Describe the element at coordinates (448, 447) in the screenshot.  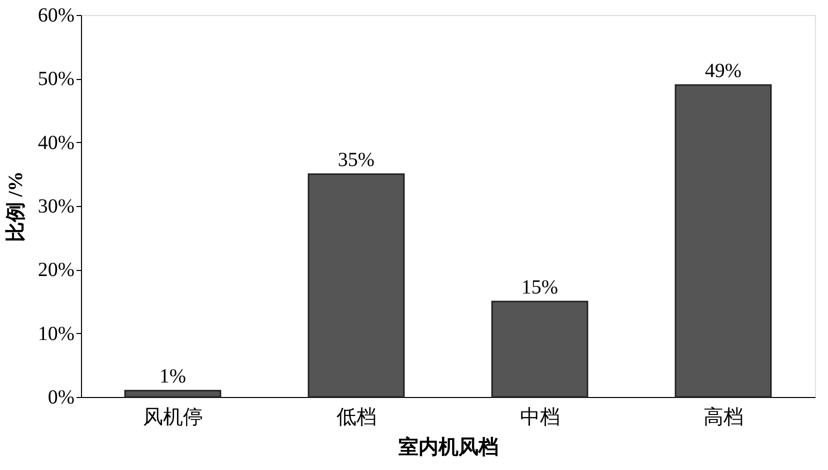
I see `x-axis-title: 室内机风档` at that location.